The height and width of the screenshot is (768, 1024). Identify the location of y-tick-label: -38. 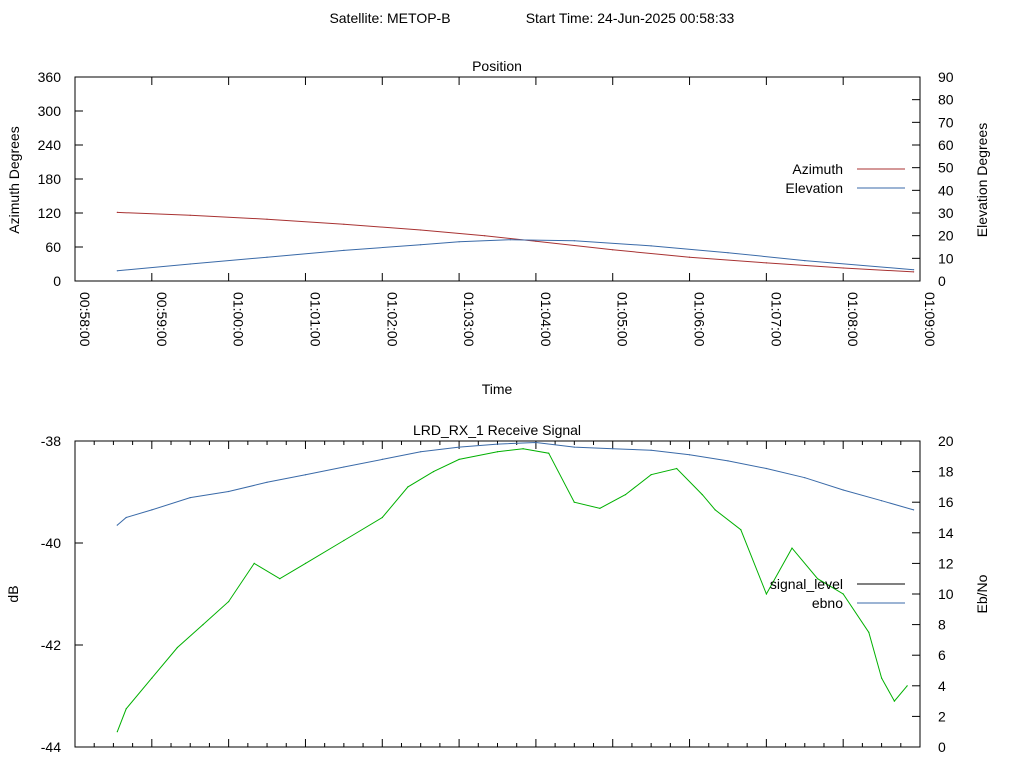
(51, 441).